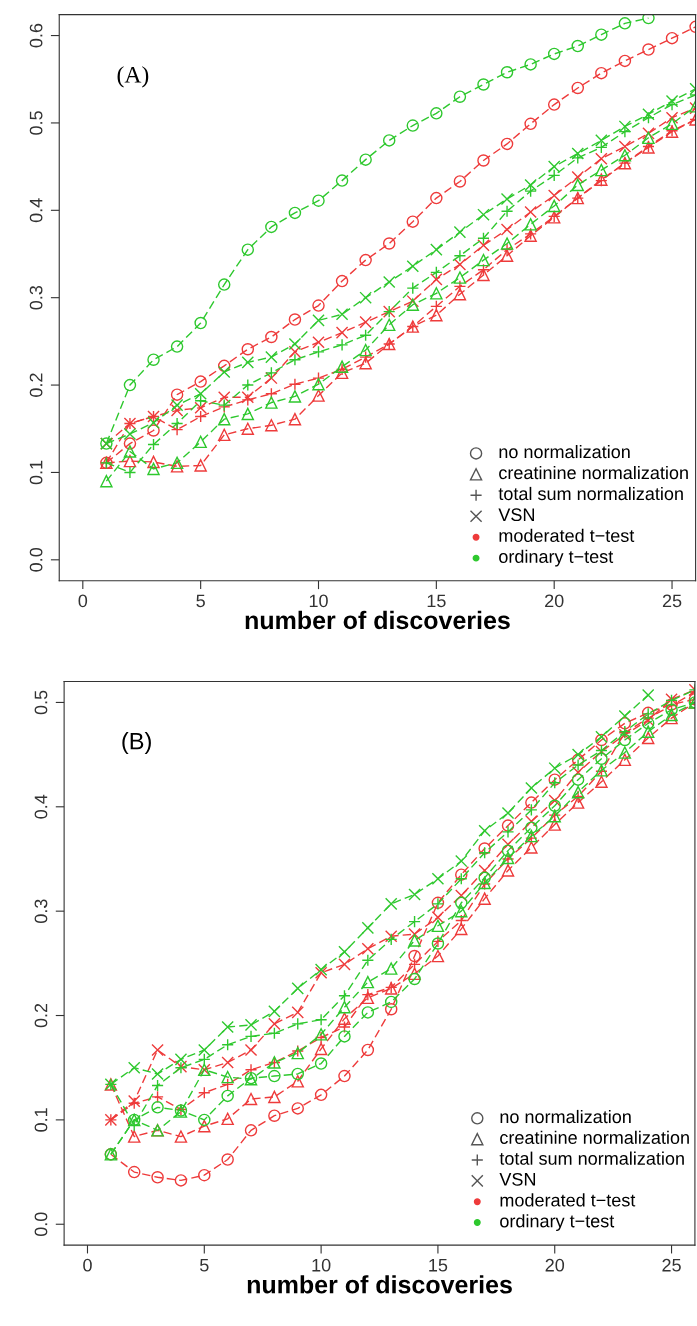  I want to click on text: (B), so click(136, 743).